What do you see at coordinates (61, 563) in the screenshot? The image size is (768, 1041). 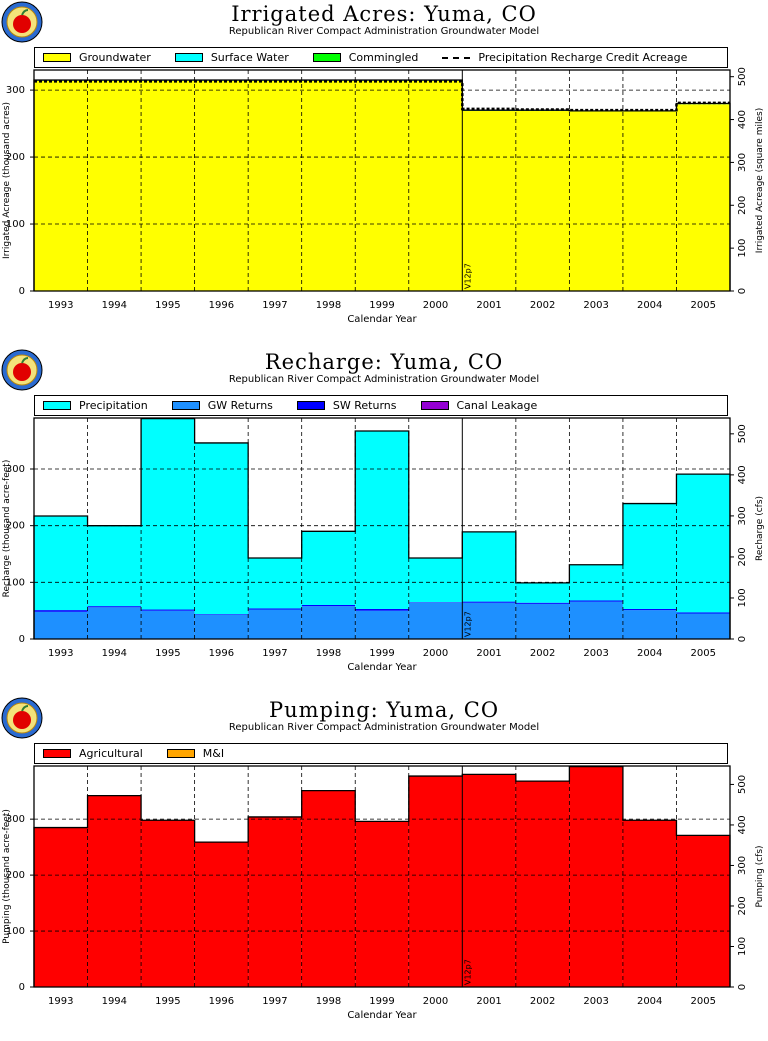 I see `bar-precipitation-1993` at bounding box center [61, 563].